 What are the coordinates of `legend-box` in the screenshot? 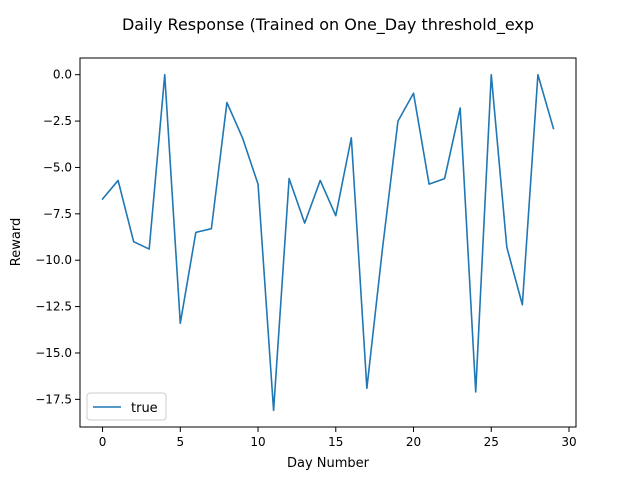 It's located at (126, 406).